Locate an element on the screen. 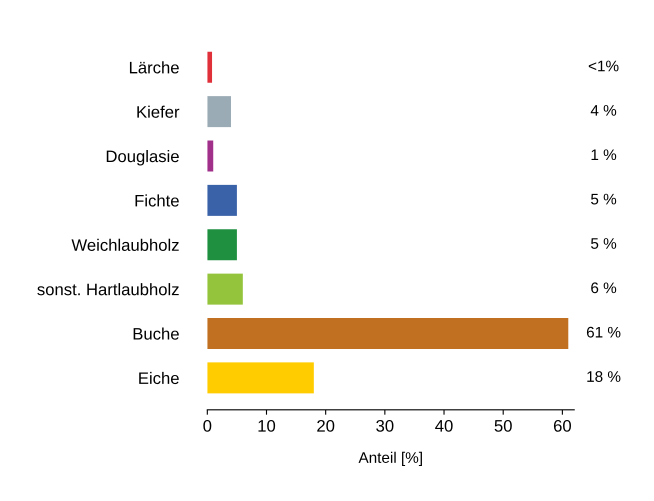 Image resolution: width=654 pixels, height=501 pixels. data-label: <1% is located at coordinates (603, 66).